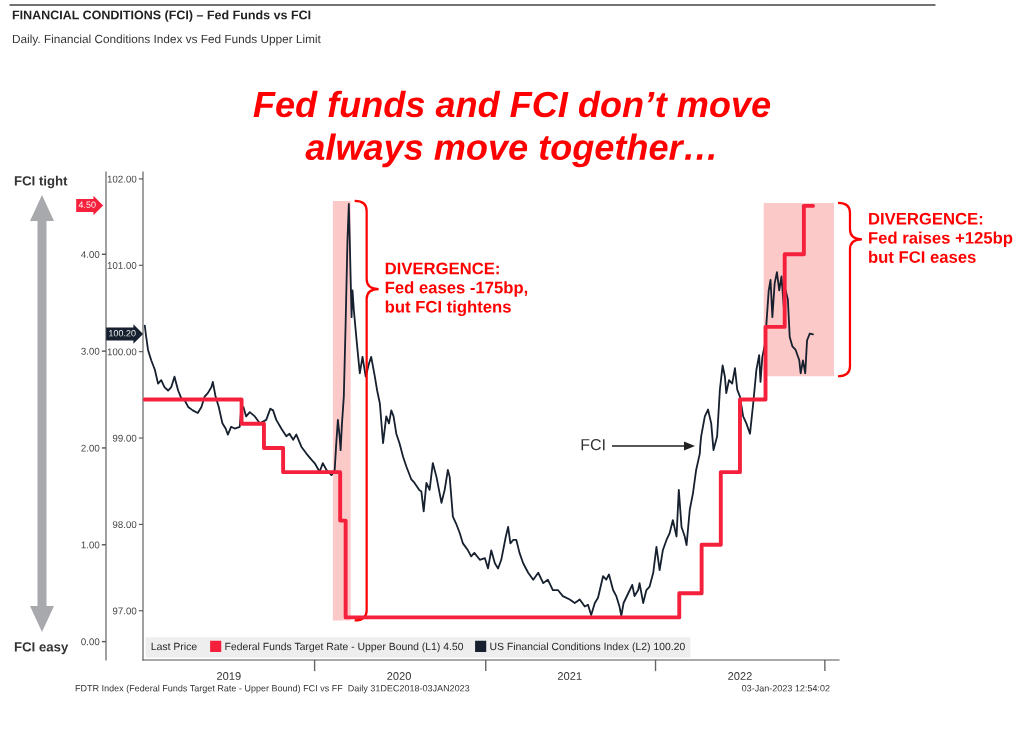 This screenshot has width=1024, height=730. I want to click on x-tick-label: 2019, so click(229, 676).